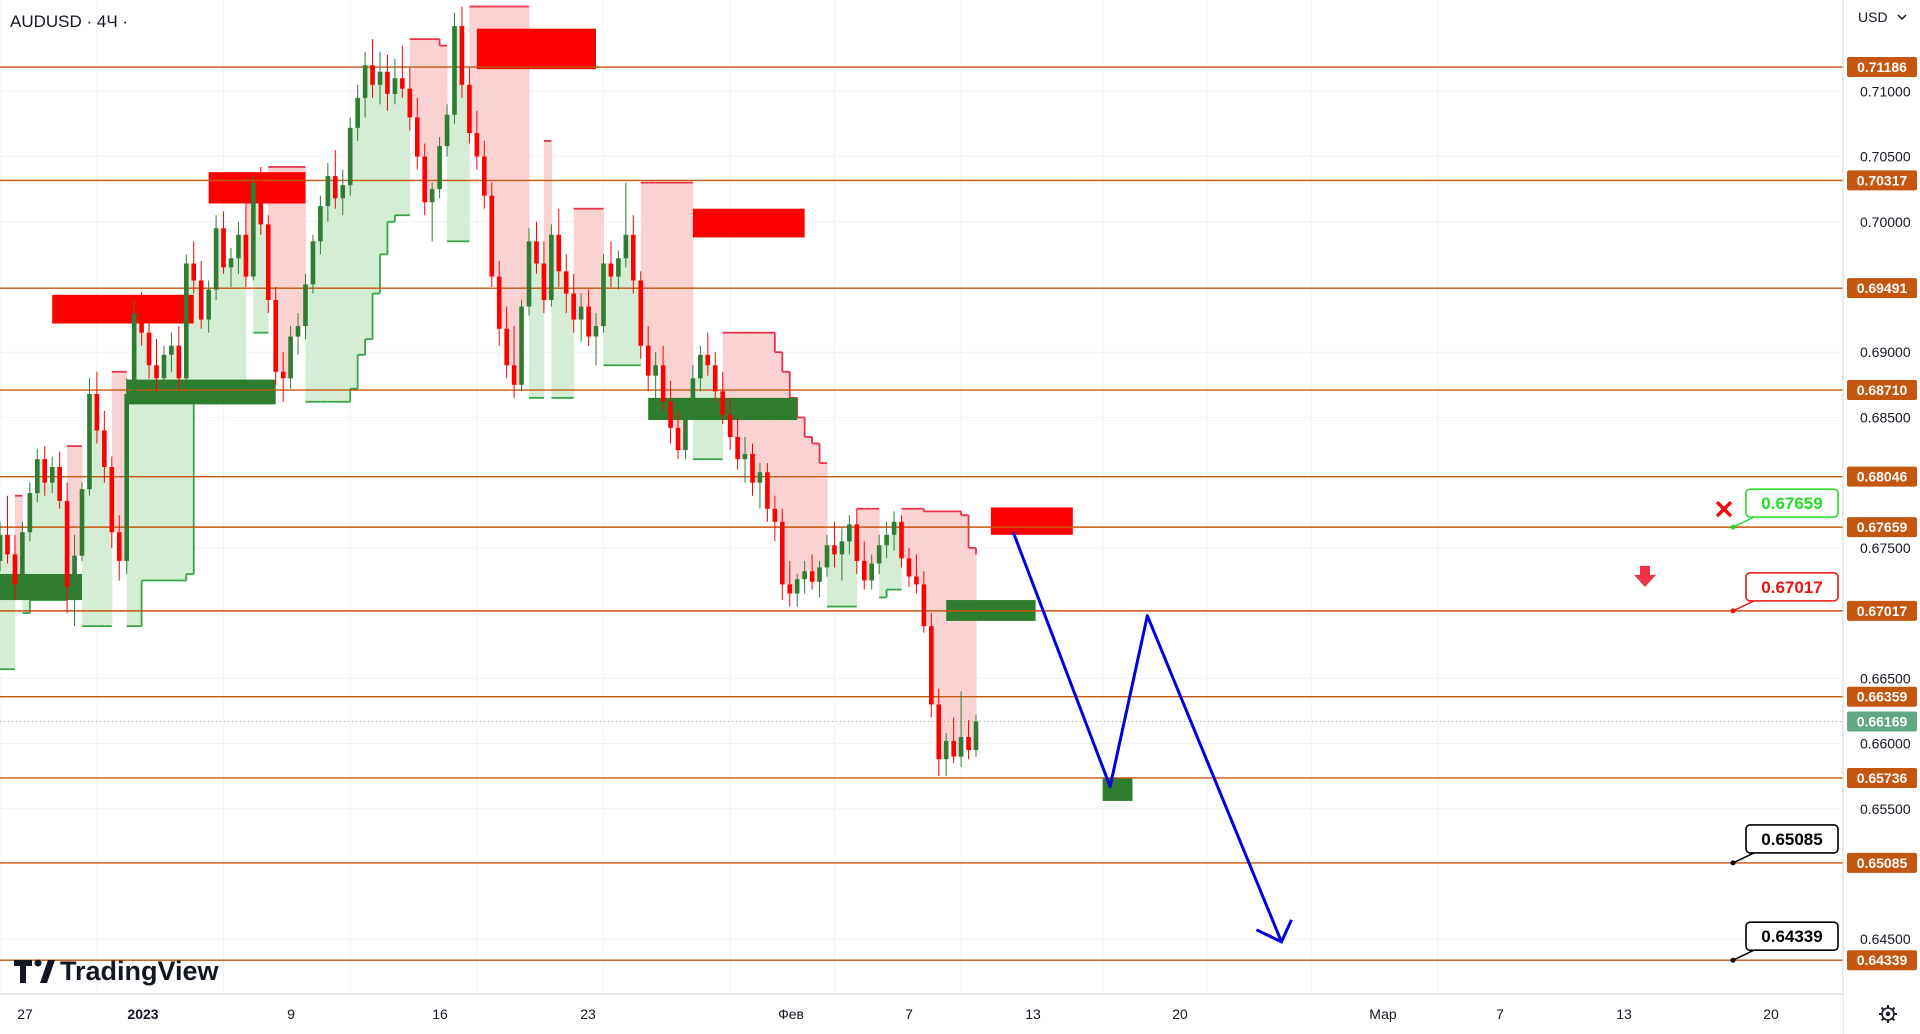  I want to click on callout-label: 0.64339, so click(1791, 936).